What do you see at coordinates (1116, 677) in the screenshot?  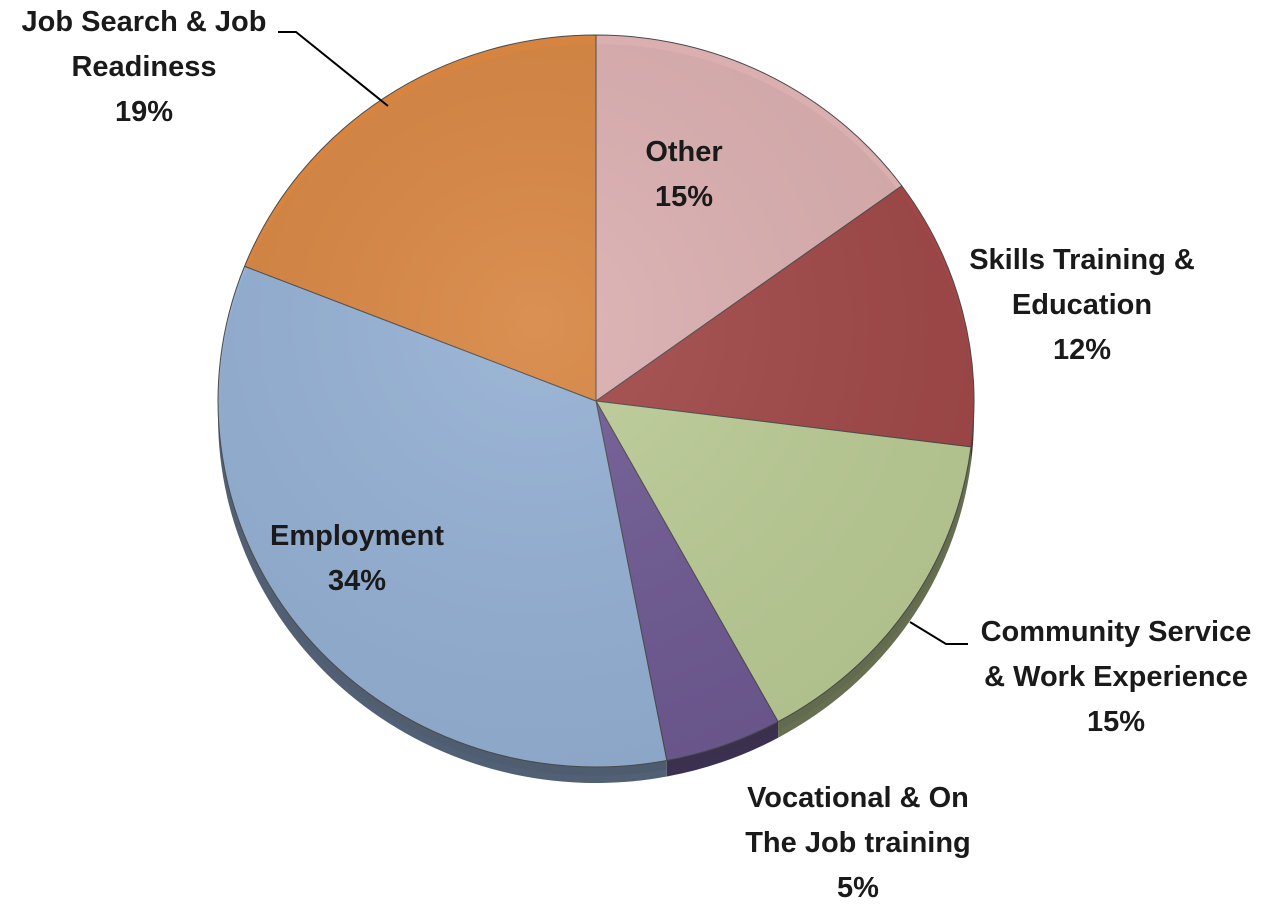 I see `slice-label-community-line-2: & Work Experience` at bounding box center [1116, 677].